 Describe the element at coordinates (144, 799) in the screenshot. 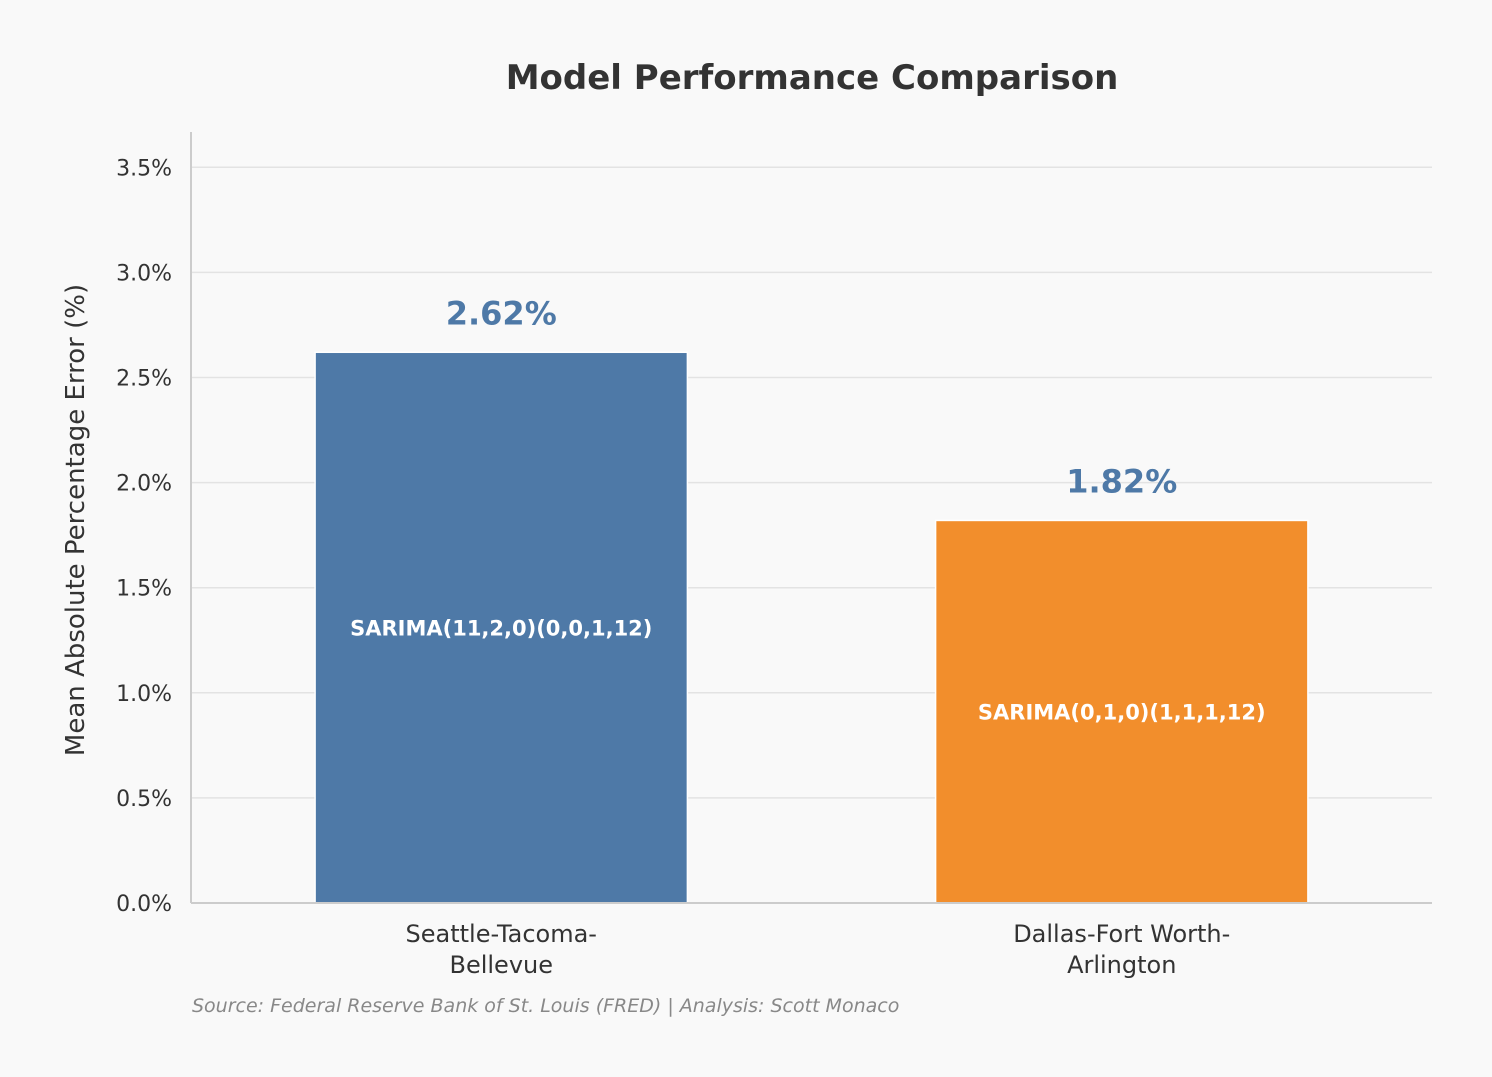

I see `y-tick-label: 0.5%` at that location.